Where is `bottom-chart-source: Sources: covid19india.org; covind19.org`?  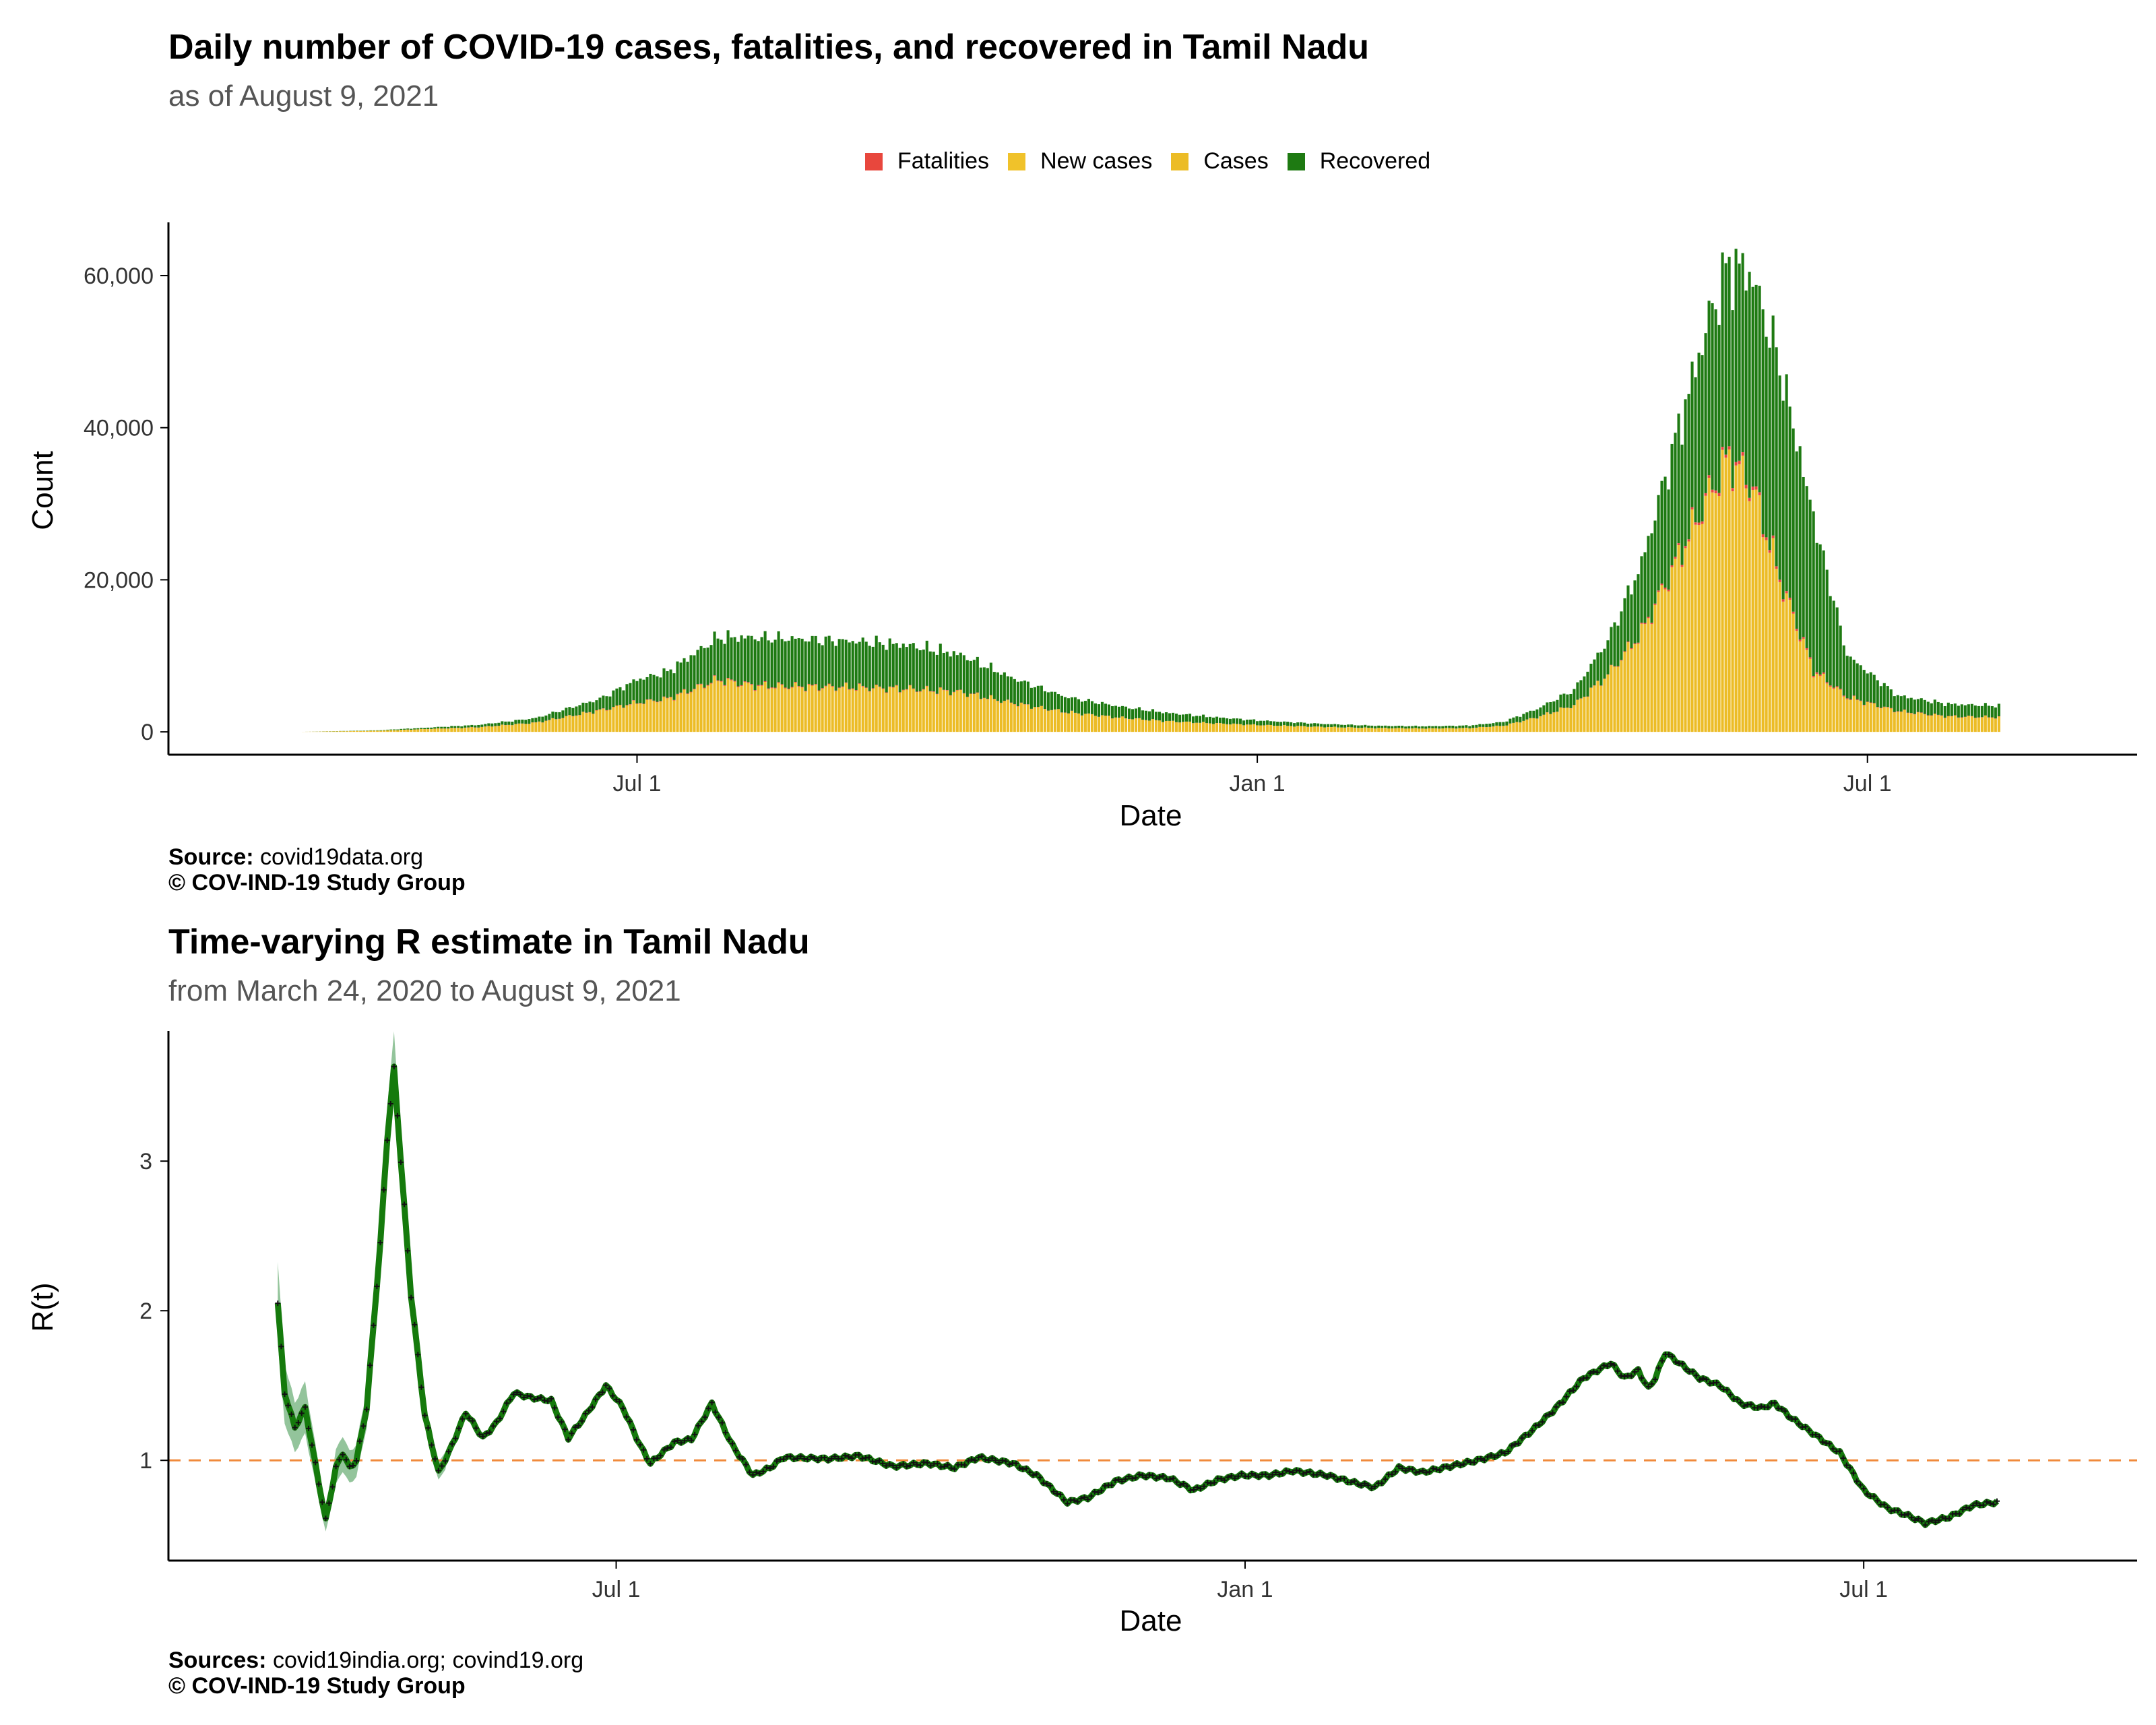
bottom-chart-source: Sources: covid19india.org; covind19.org is located at coordinates (375, 1660).